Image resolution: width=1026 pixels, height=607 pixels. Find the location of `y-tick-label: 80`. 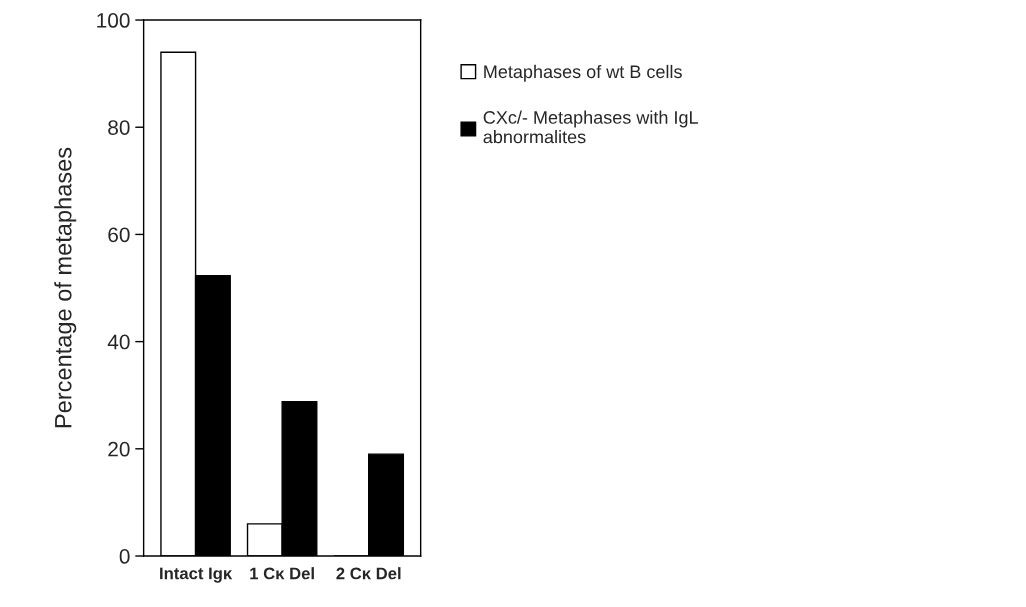

y-tick-label: 80 is located at coordinates (119, 127).